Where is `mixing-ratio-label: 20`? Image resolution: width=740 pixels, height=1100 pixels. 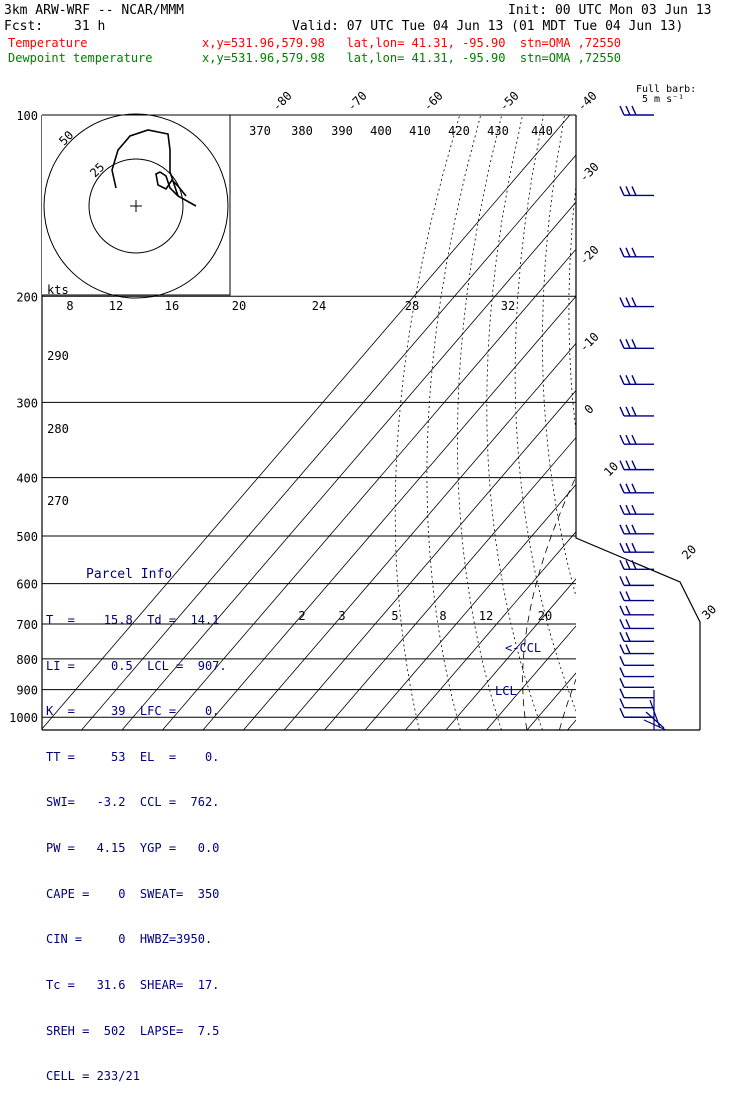 mixing-ratio-label: 20 is located at coordinates (545, 616).